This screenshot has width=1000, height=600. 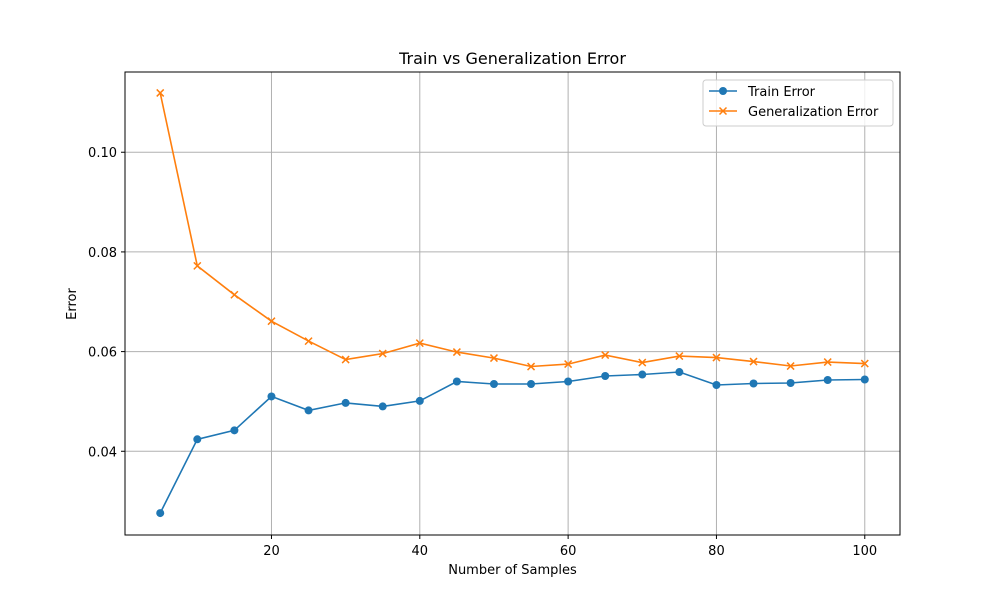 What do you see at coordinates (813, 112) in the screenshot?
I see `legend-label: Generalization Error` at bounding box center [813, 112].